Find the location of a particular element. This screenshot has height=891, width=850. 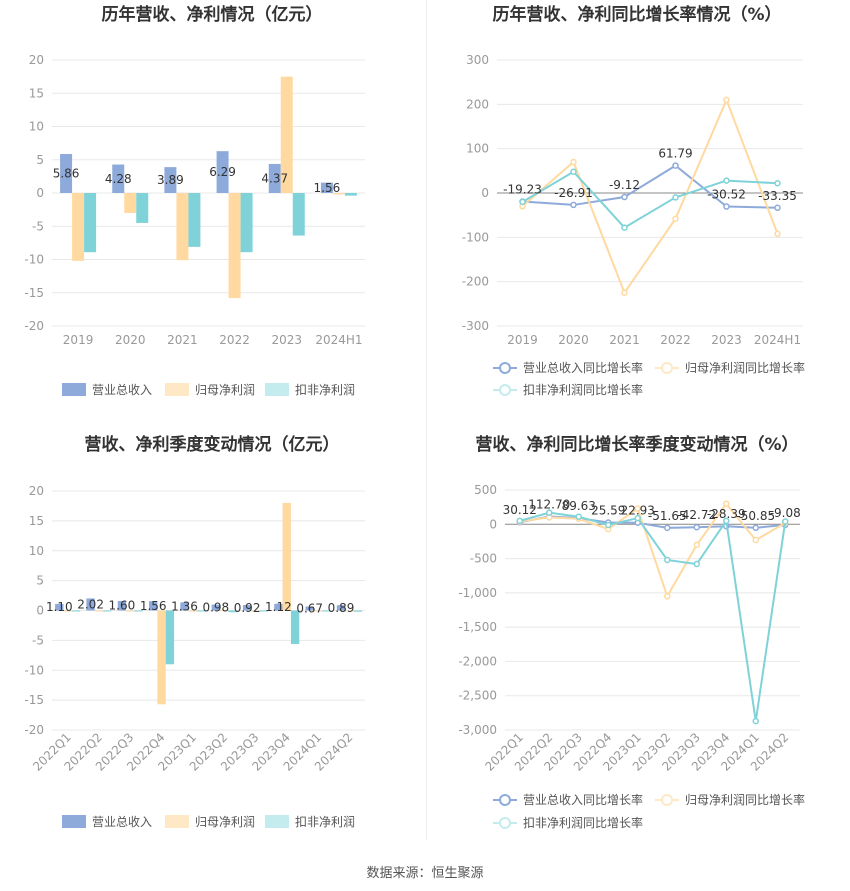

y-tick-label: 10 is located at coordinates (36, 127).